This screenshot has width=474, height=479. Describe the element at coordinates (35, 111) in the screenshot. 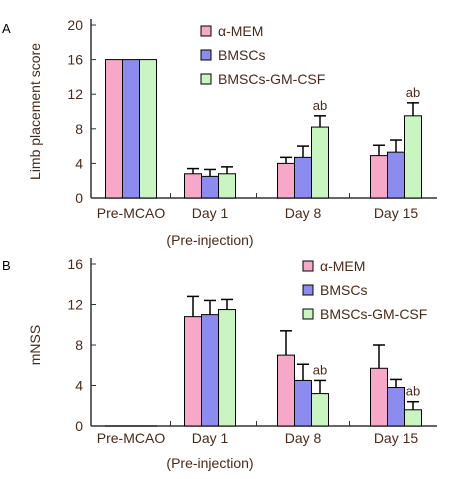

I see `y-axis-label: Limb placement score` at that location.